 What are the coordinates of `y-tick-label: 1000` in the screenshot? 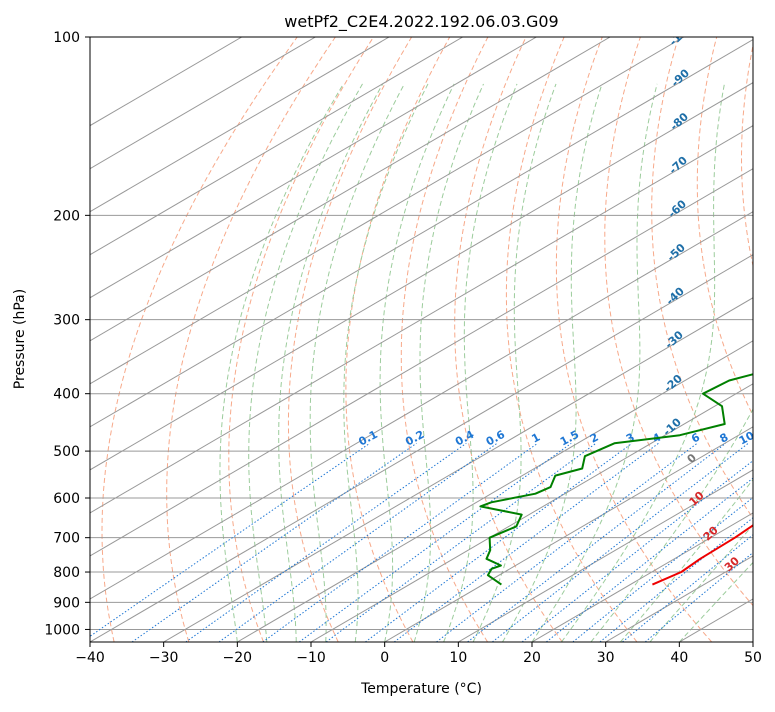 It's located at (62, 630).